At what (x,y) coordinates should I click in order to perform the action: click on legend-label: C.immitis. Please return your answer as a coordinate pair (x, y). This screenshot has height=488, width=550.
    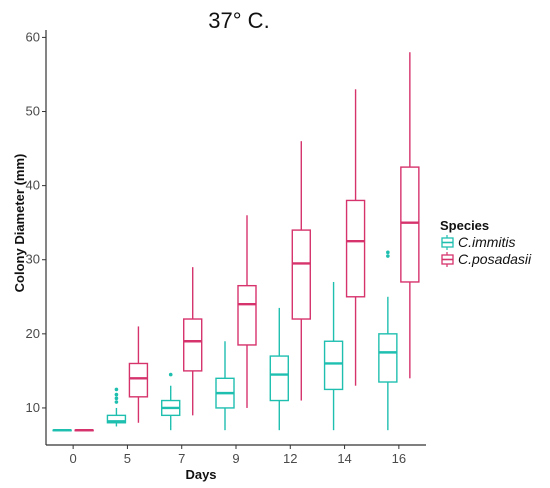
    Looking at the image, I should click on (487, 242).